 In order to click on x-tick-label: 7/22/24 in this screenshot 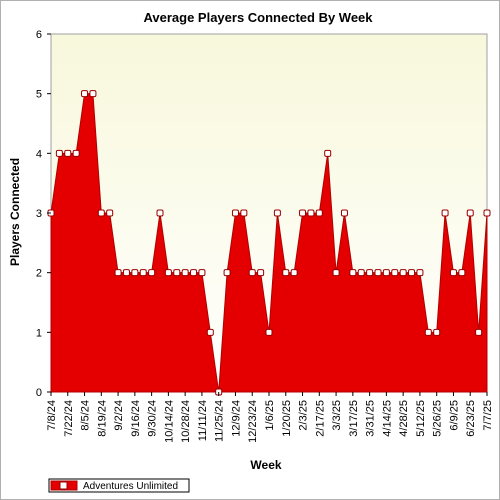, I will do `click(69, 418)`.